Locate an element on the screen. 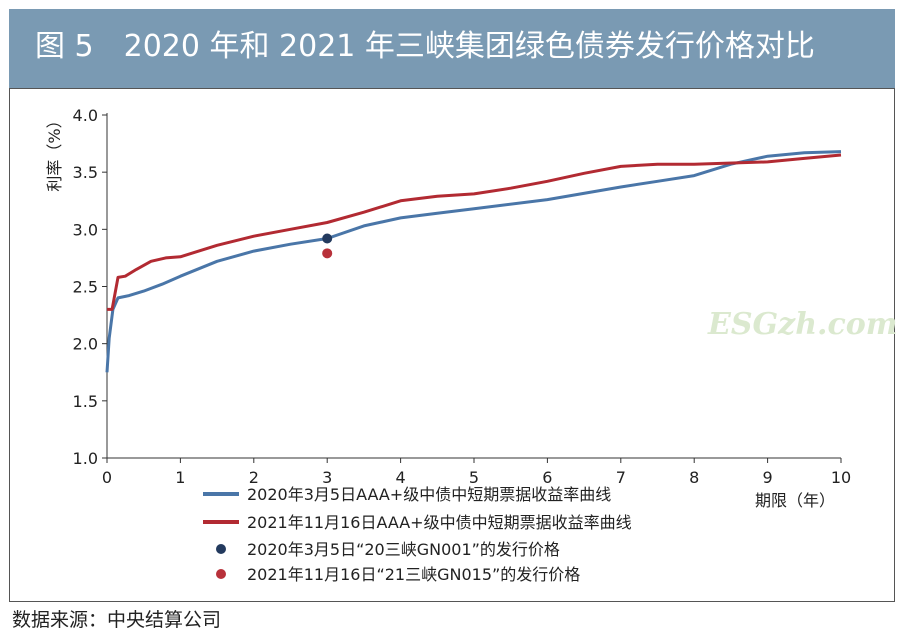  x-tick-label: 3 is located at coordinates (327, 477).